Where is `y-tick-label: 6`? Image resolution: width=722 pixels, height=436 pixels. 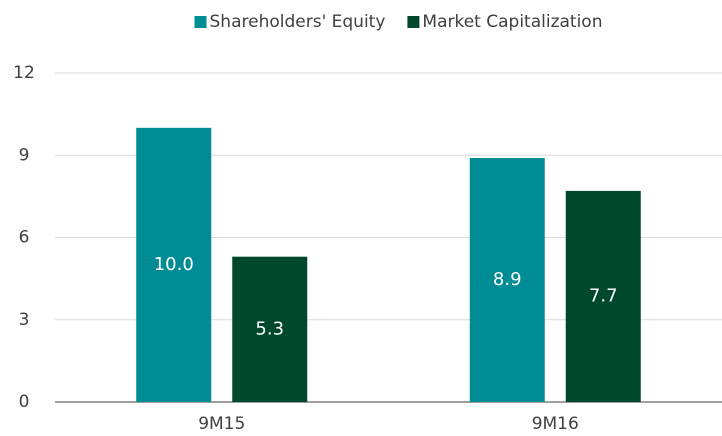
y-tick-label: 6 is located at coordinates (24, 238).